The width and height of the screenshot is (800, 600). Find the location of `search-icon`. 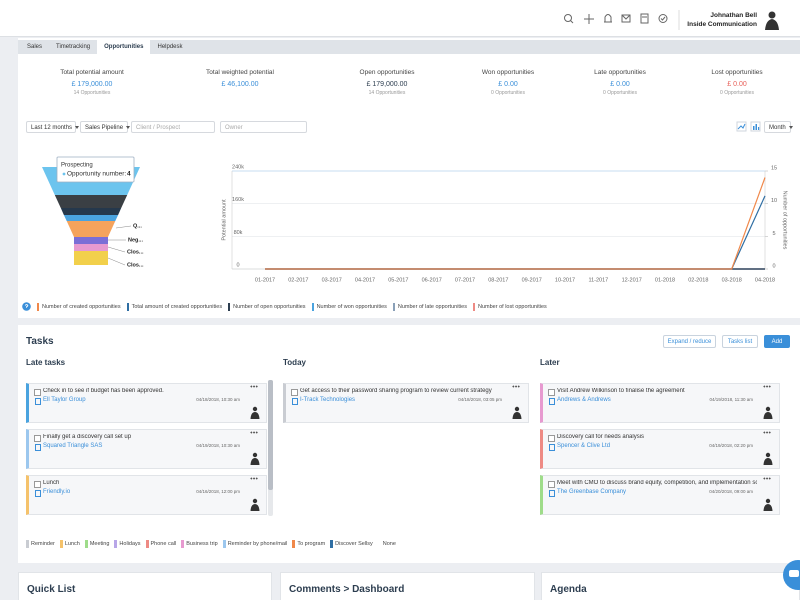

search-icon is located at coordinates (569, 19).